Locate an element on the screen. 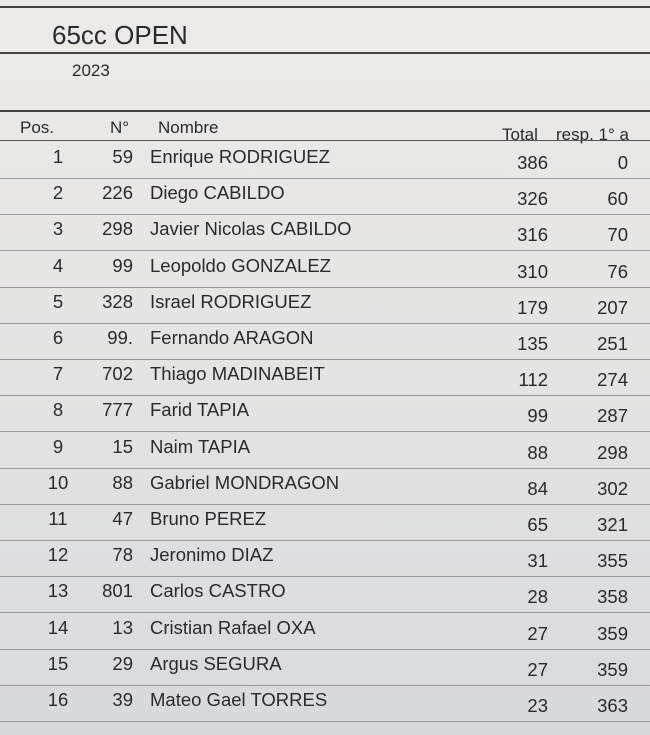  position: 13 is located at coordinates (58, 591).